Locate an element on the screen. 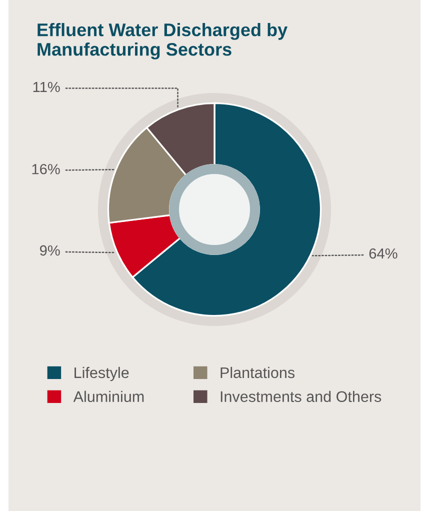 The width and height of the screenshot is (429, 511). legend-label: Investments and Others is located at coordinates (301, 396).